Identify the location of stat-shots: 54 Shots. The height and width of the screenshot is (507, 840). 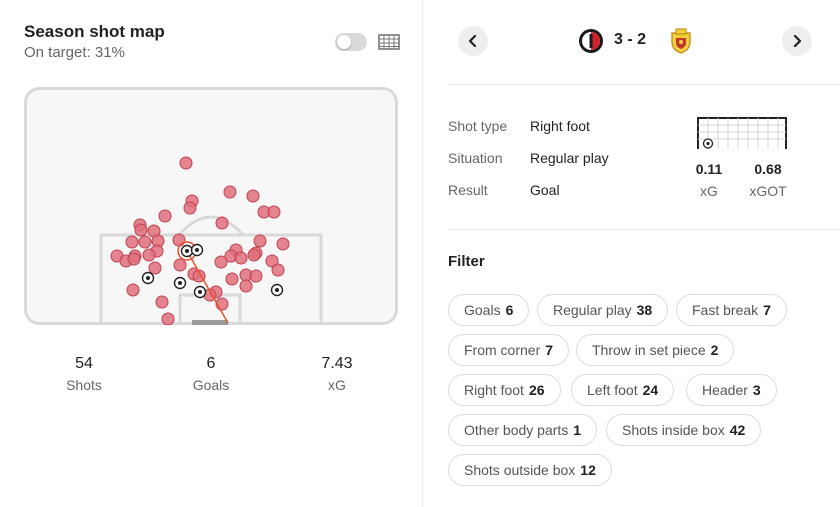
(84, 375).